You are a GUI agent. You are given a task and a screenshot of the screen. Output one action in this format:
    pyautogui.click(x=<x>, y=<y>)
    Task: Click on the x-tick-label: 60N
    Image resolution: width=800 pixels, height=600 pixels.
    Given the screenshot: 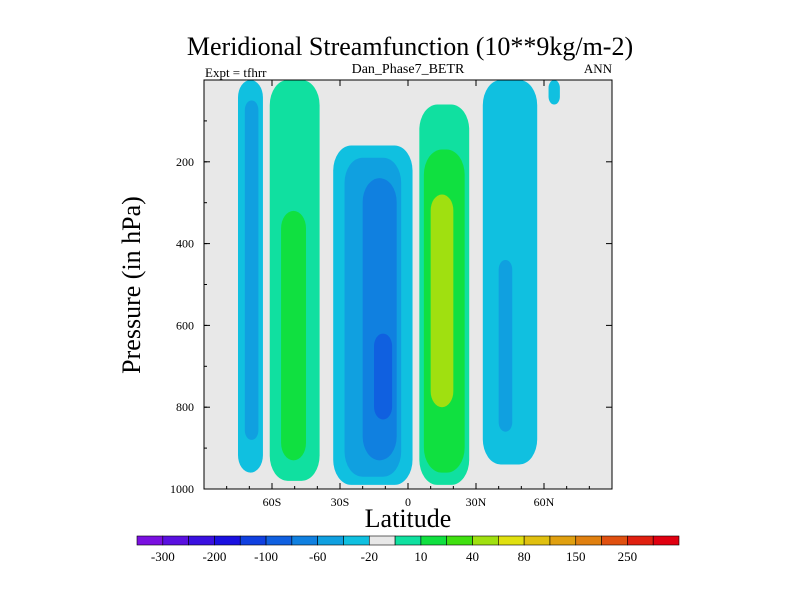 What is the action you would take?
    pyautogui.click(x=544, y=502)
    